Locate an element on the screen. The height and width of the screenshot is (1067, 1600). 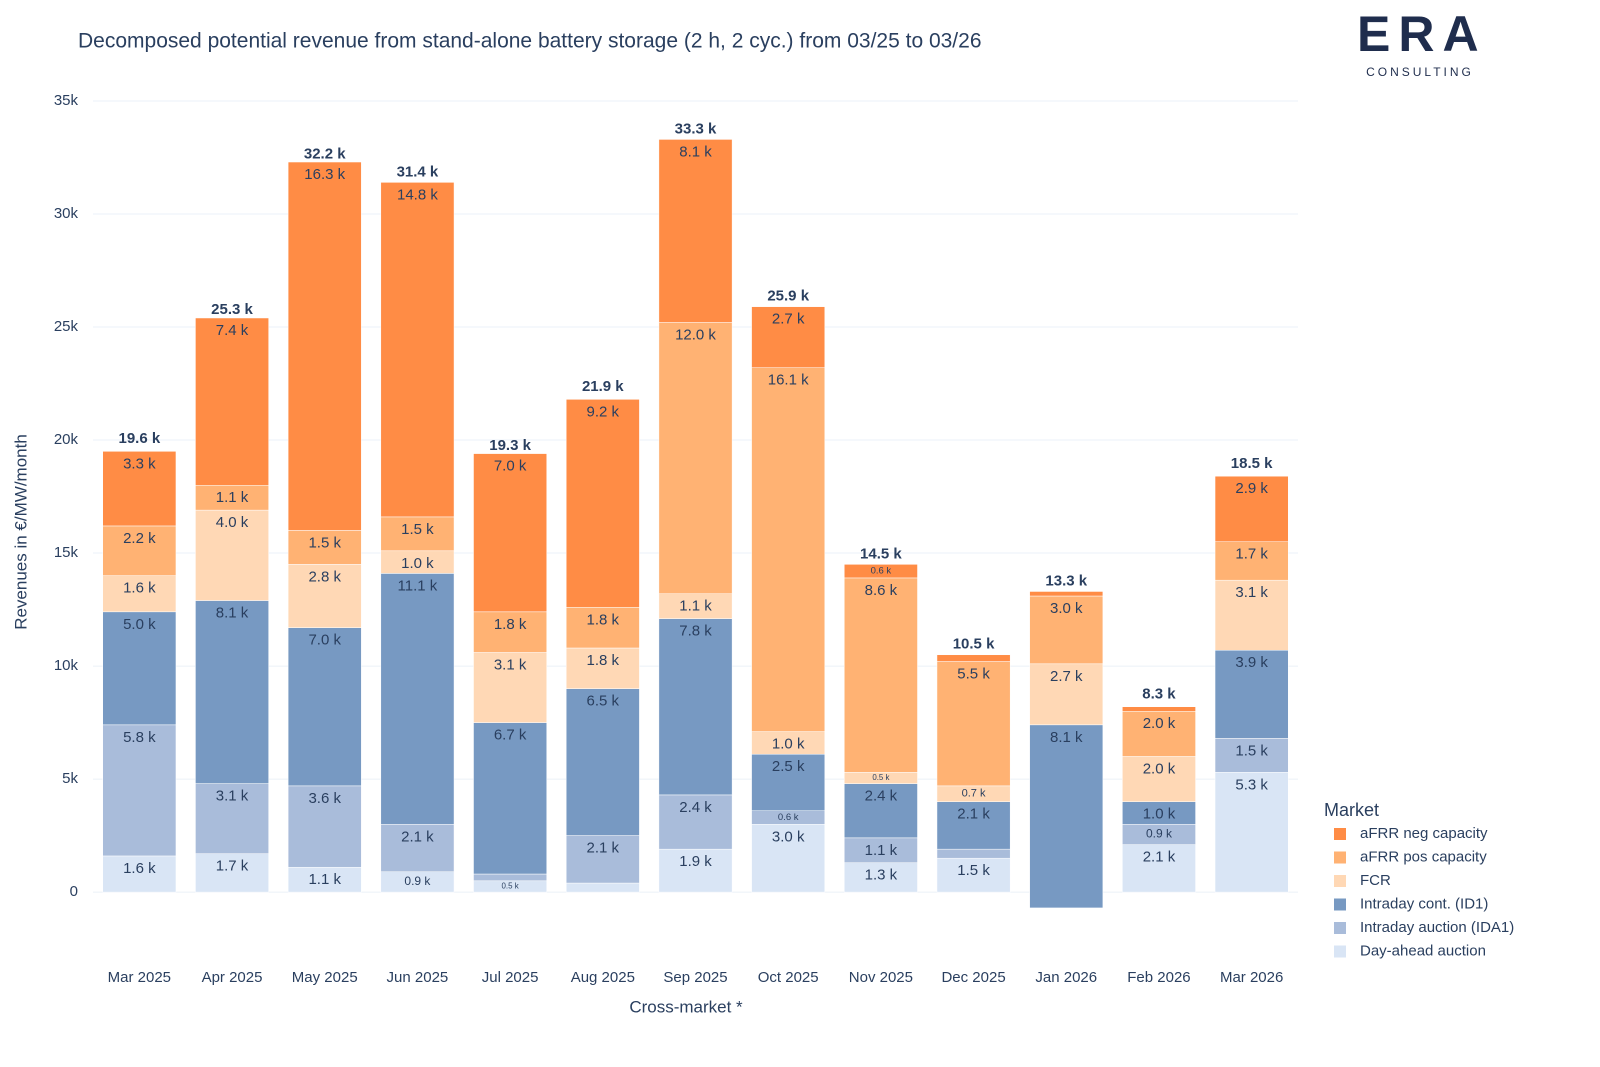
segment-label: 2.5 k is located at coordinates (788, 766).